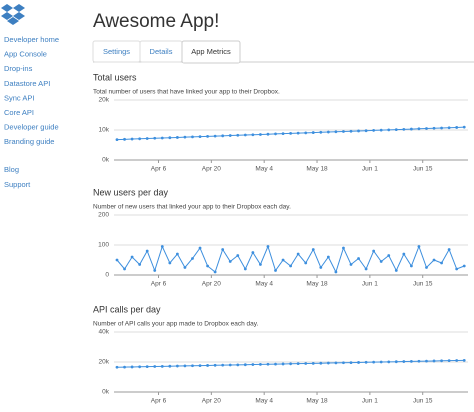  What do you see at coordinates (19, 97) in the screenshot?
I see `sidebar-link: Sync API` at bounding box center [19, 97].